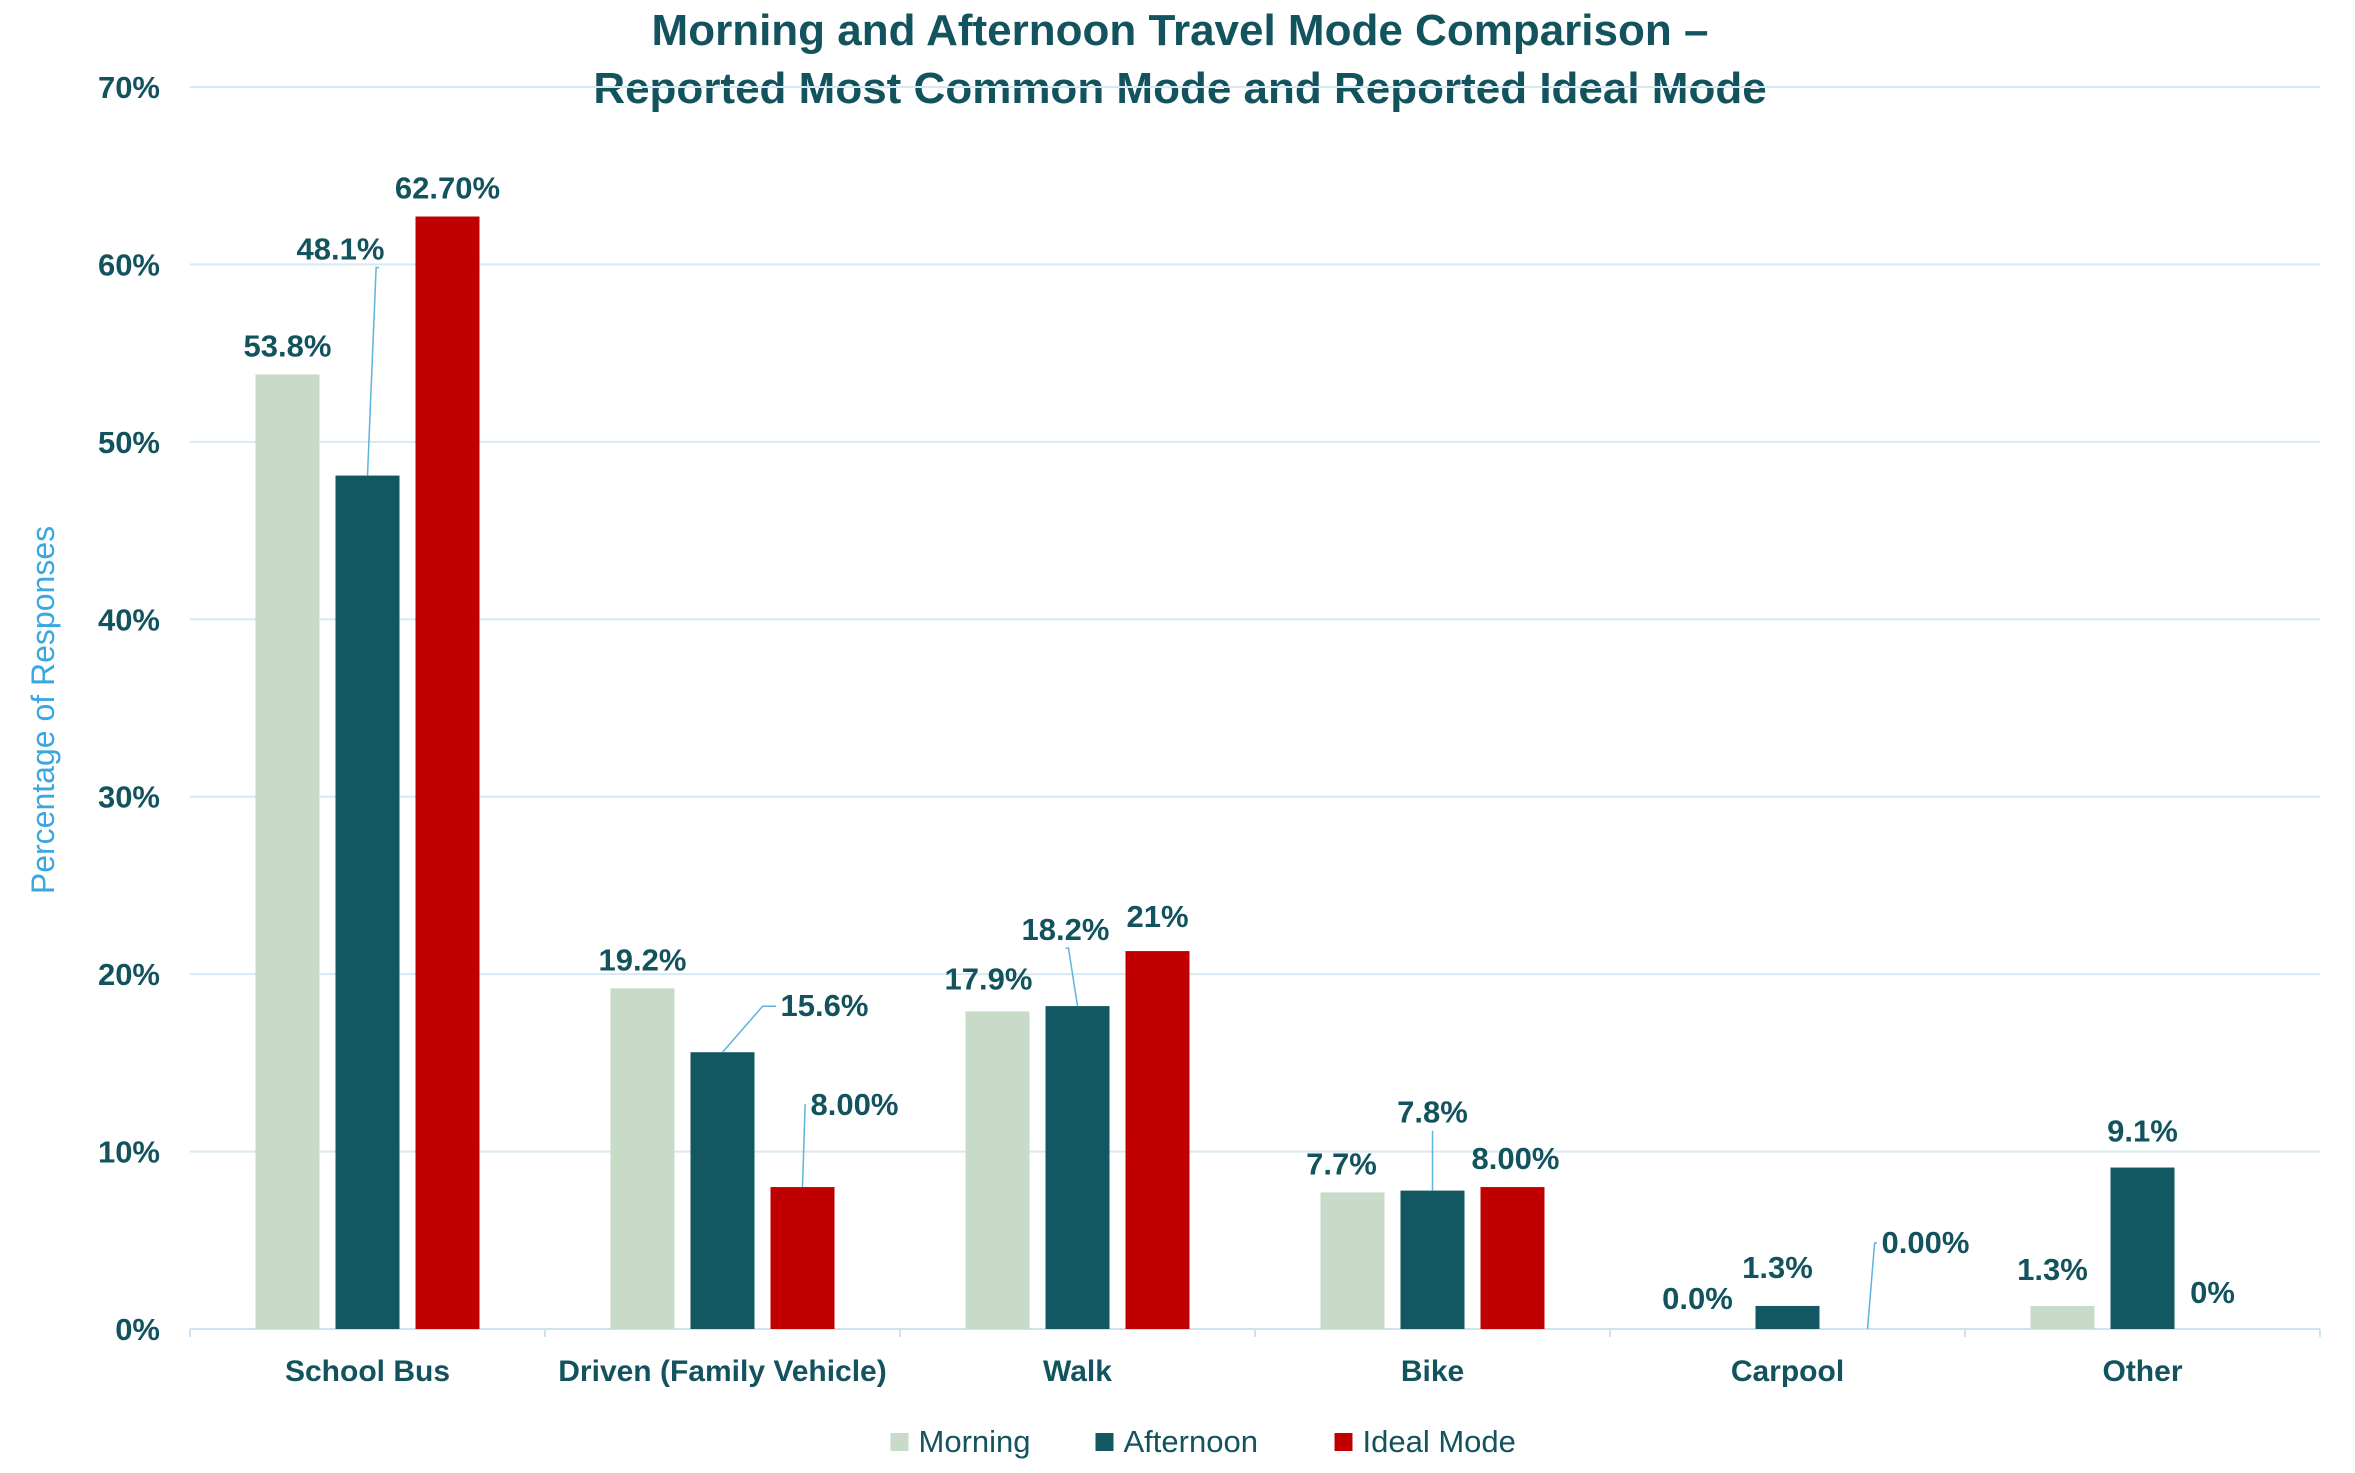 The image size is (2355, 1473). I want to click on y-tick-label: 40%, so click(129, 619).